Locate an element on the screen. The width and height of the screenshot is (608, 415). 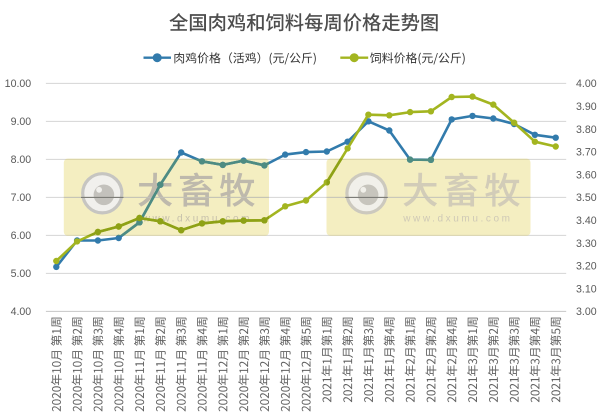
svg-text: 3.30 is located at coordinates (586, 244).